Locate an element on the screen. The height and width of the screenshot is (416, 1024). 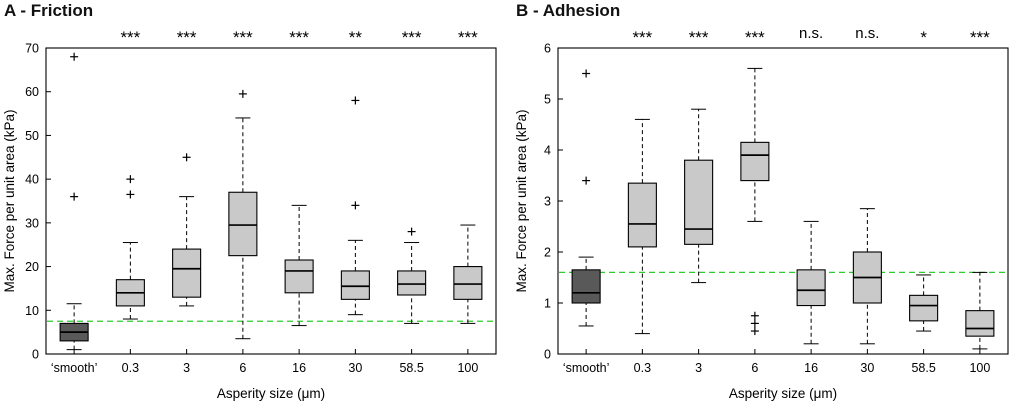
svg-text: 50 is located at coordinates (32, 136).